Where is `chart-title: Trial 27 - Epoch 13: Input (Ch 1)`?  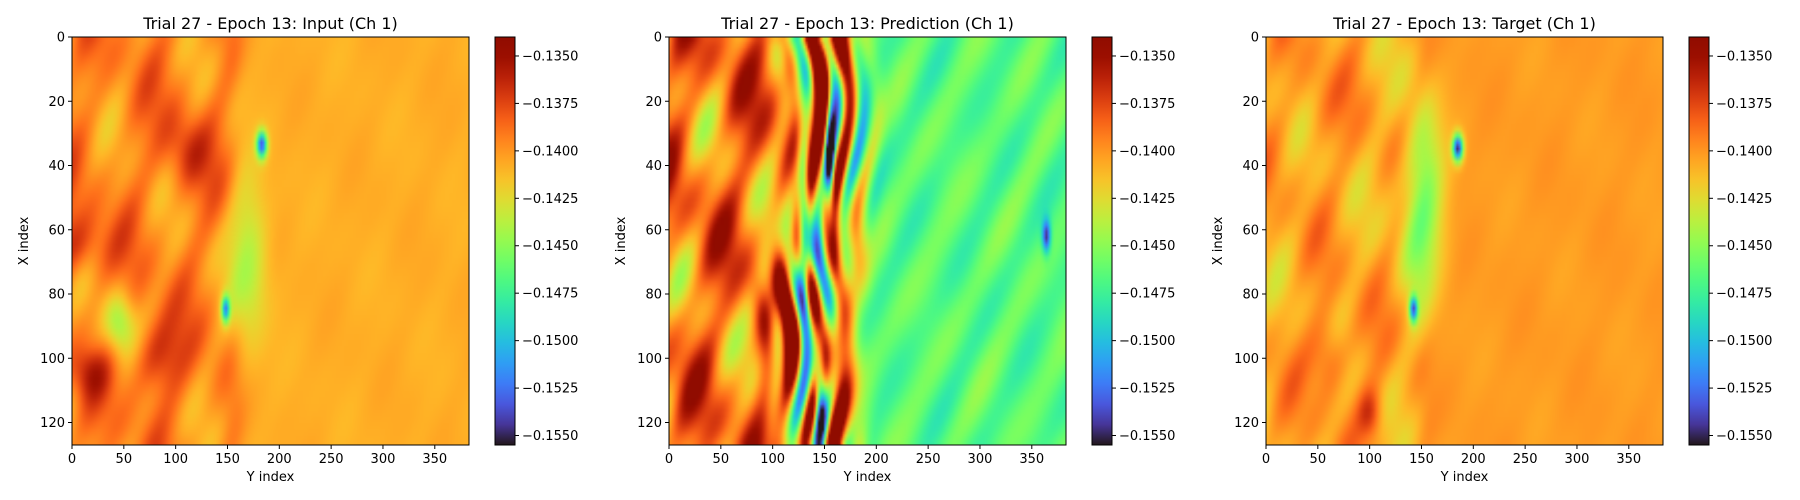
chart-title: Trial 27 - Epoch 13: Input (Ch 1) is located at coordinates (270, 23).